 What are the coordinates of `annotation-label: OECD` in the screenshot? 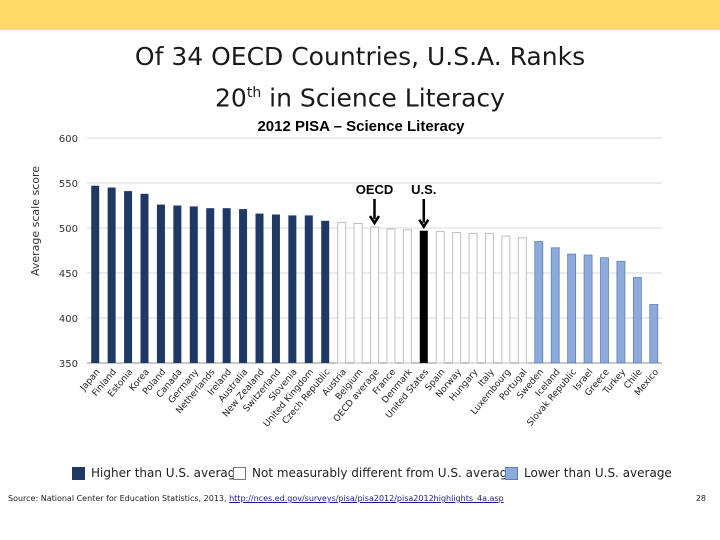 It's located at (375, 189).